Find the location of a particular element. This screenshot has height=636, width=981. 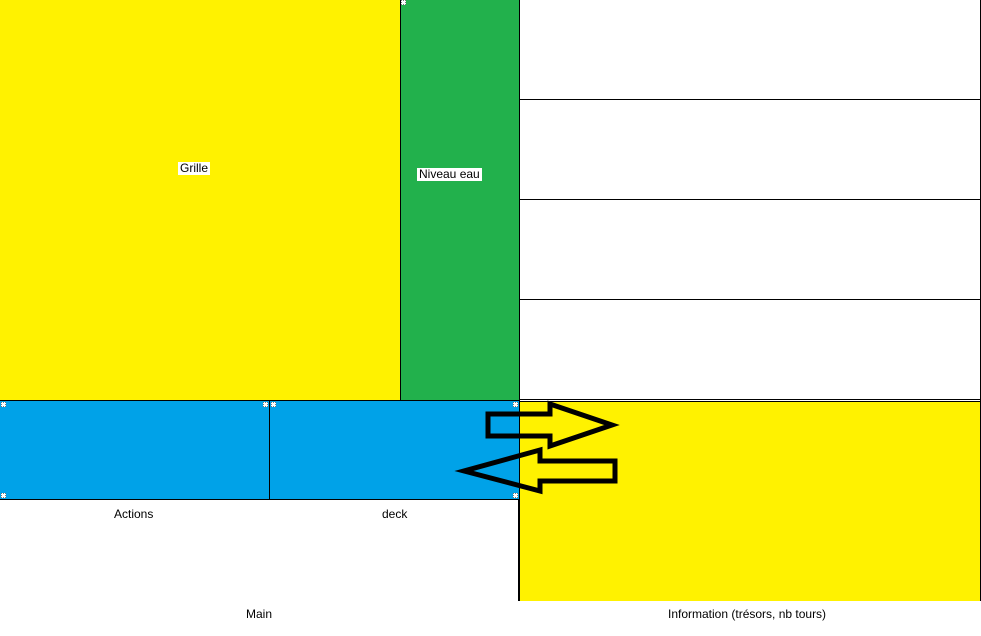

main-area: Actions deck is located at coordinates (259, 550).